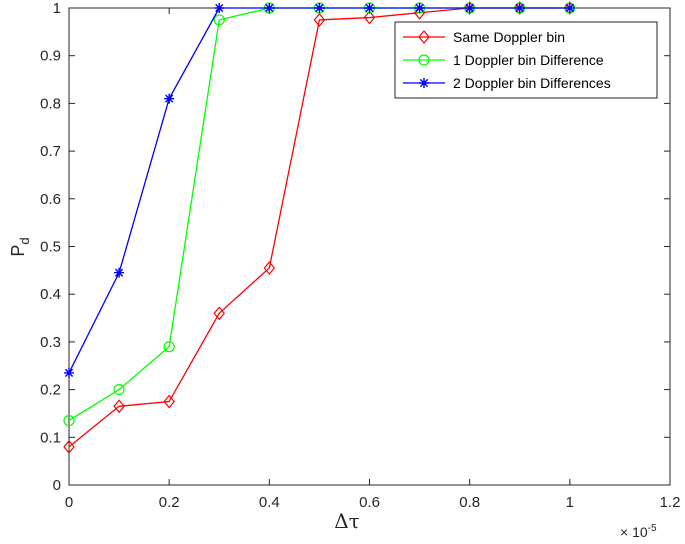 The width and height of the screenshot is (685, 544). Describe the element at coordinates (269, 502) in the screenshot. I see `x-tick-label: 0.4` at that location.